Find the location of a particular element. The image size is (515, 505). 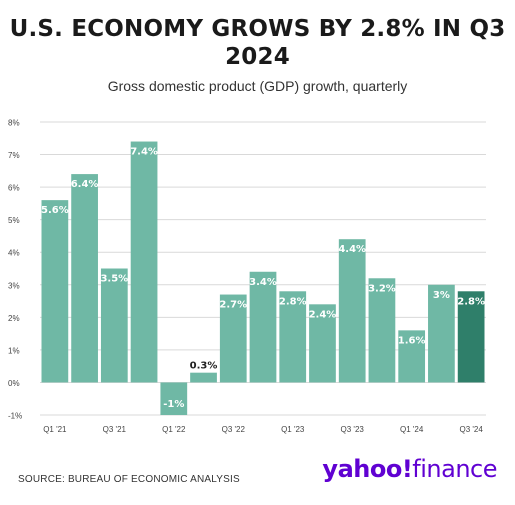

x-tick-label: Q3 '23 is located at coordinates (353, 429).